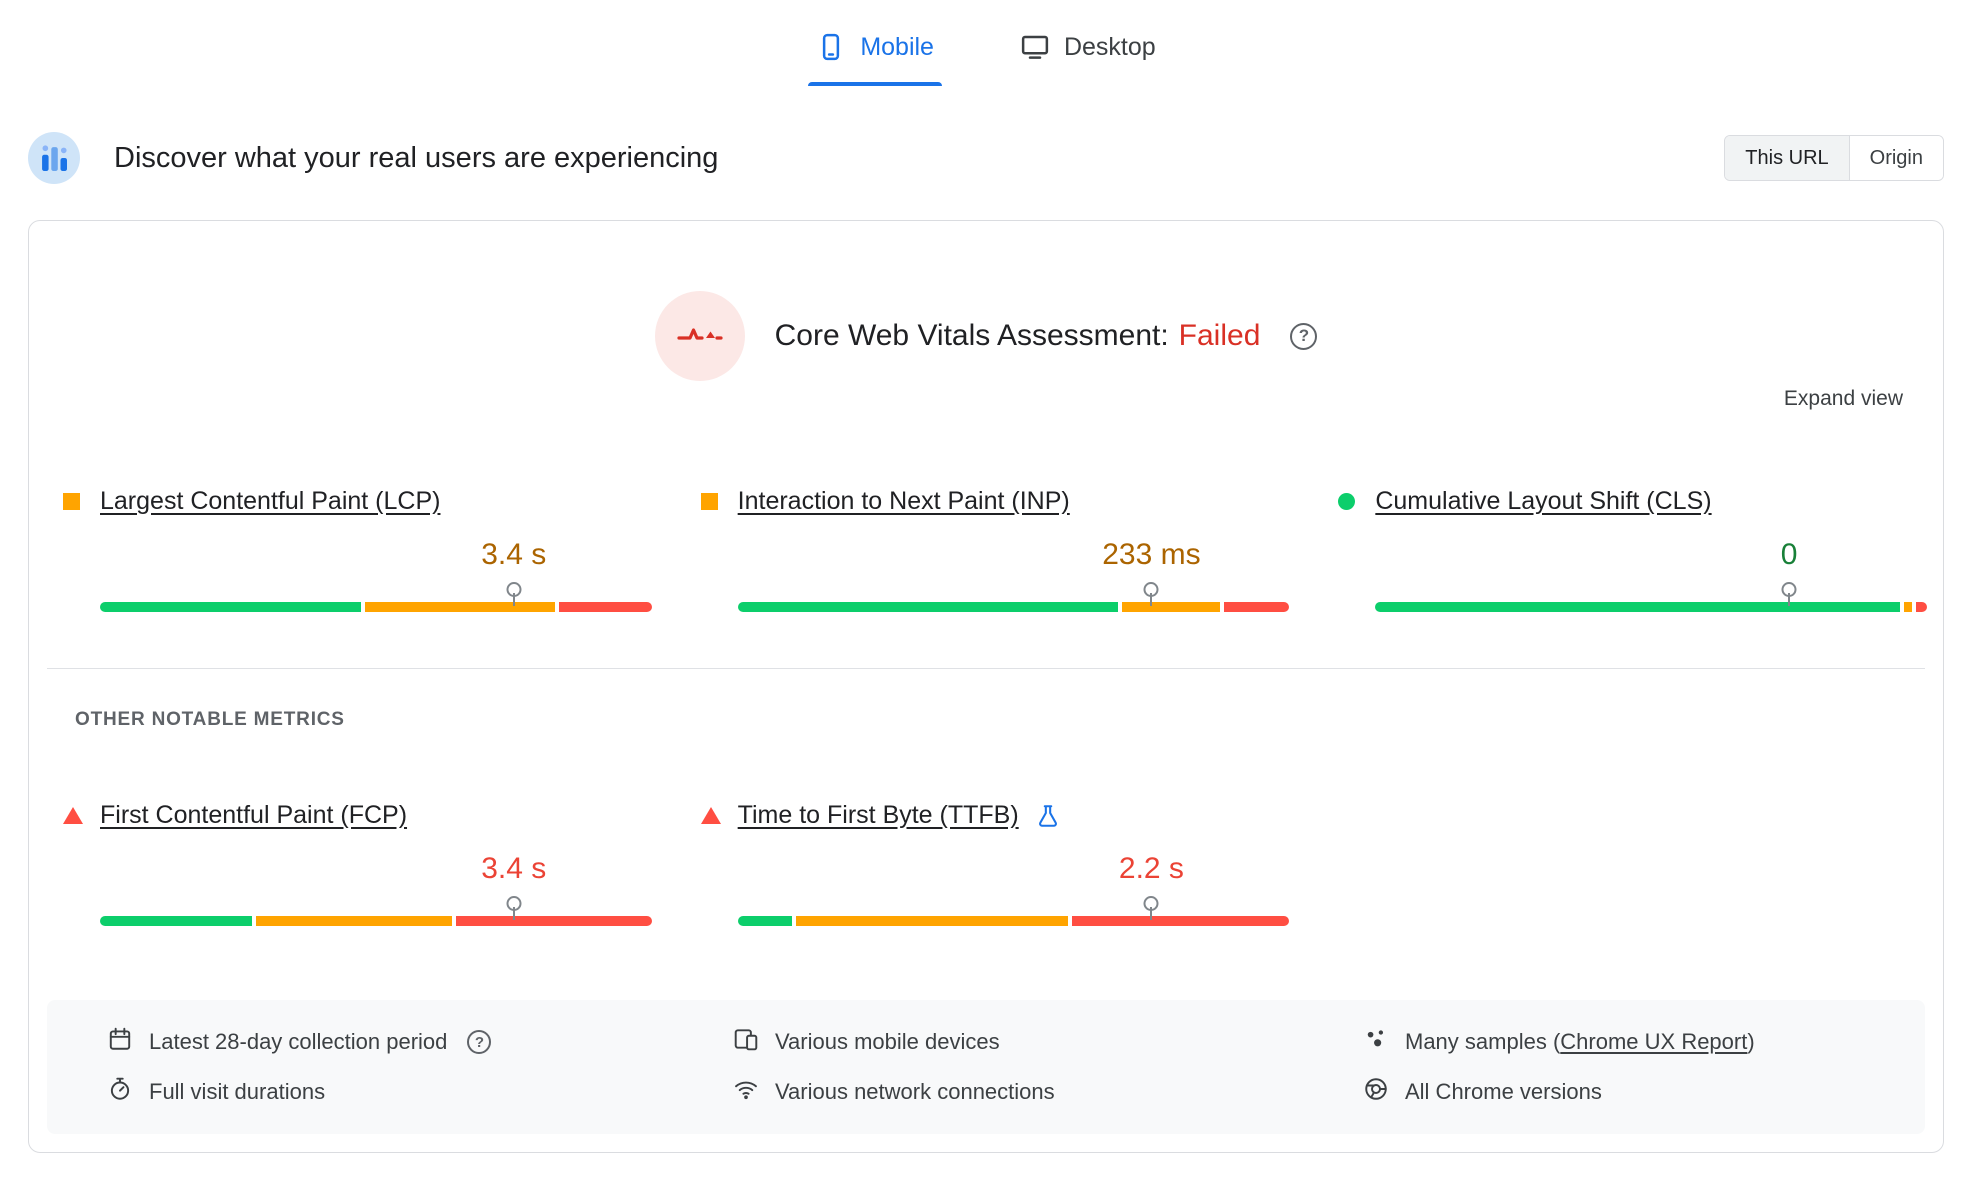 The image size is (1972, 1196). Describe the element at coordinates (1543, 501) in the screenshot. I see `cls-link: Cumulative Layout Shift (CLS)` at that location.